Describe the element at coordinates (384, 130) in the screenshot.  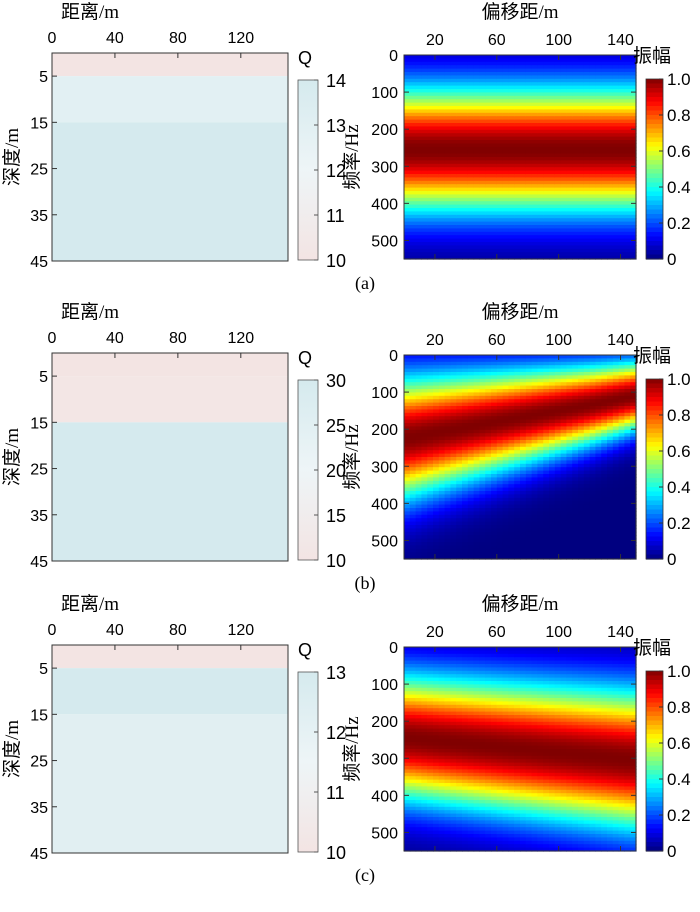
I see `y-tick-label: 200` at that location.